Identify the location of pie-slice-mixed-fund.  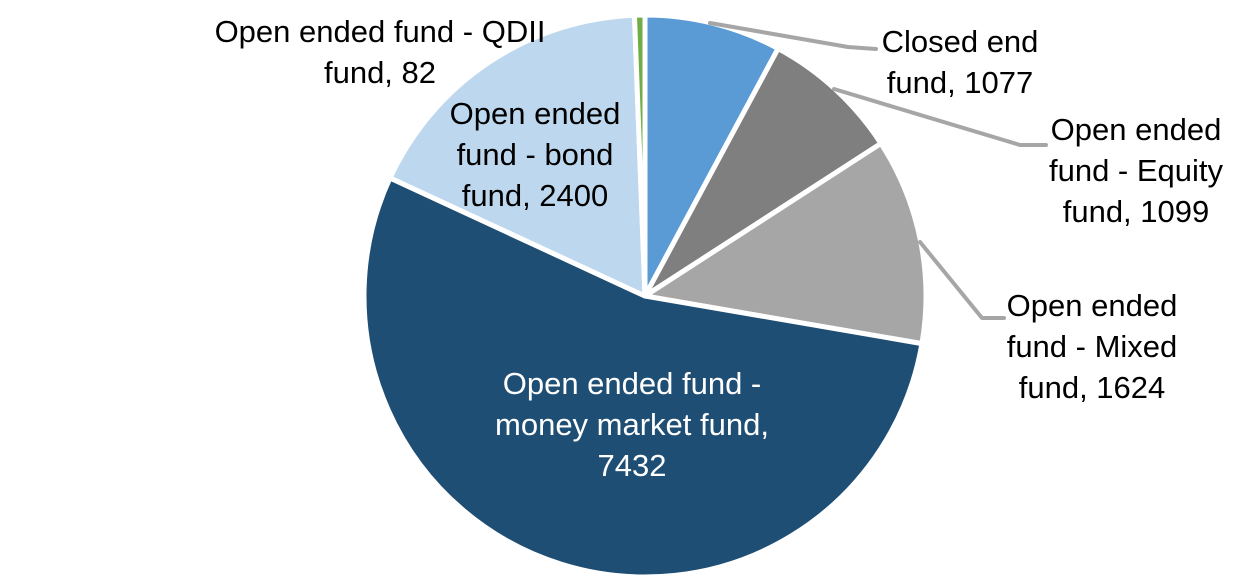
(785, 243).